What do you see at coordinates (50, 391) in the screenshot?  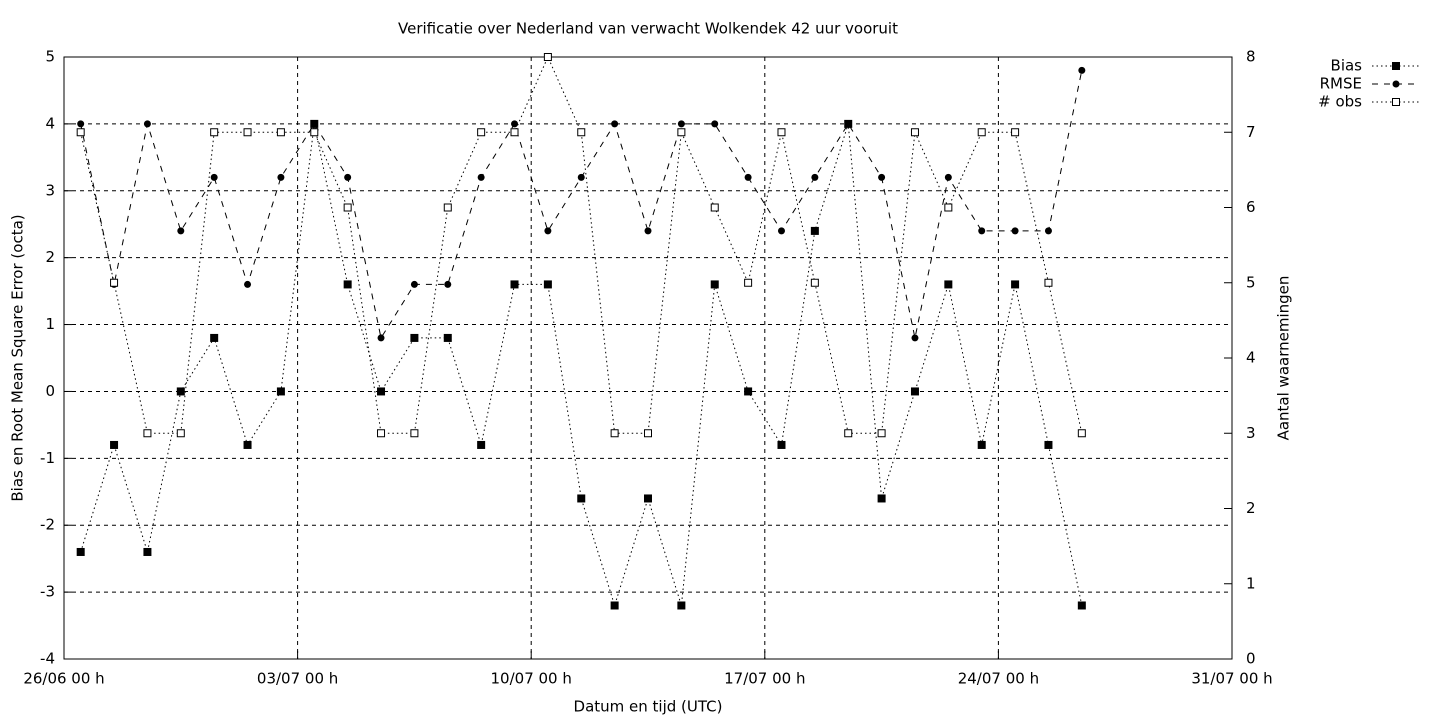 I see `y-tick-label: 0` at bounding box center [50, 391].